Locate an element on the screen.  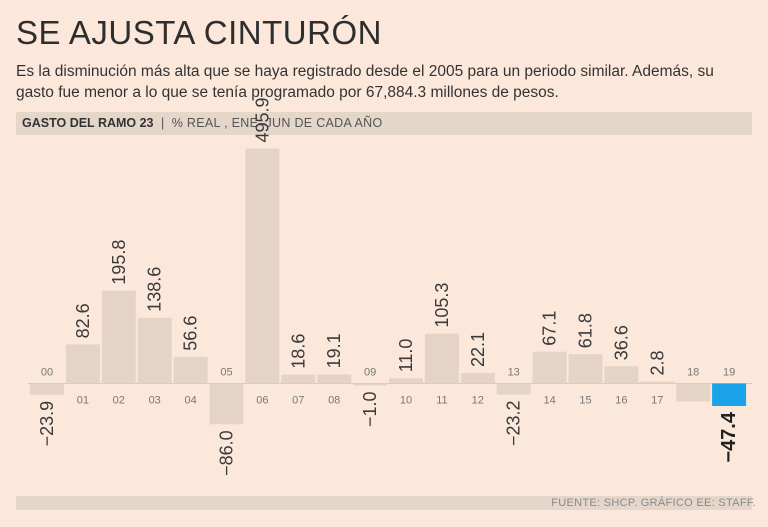
category-label-04: 04 is located at coordinates (190, 401).